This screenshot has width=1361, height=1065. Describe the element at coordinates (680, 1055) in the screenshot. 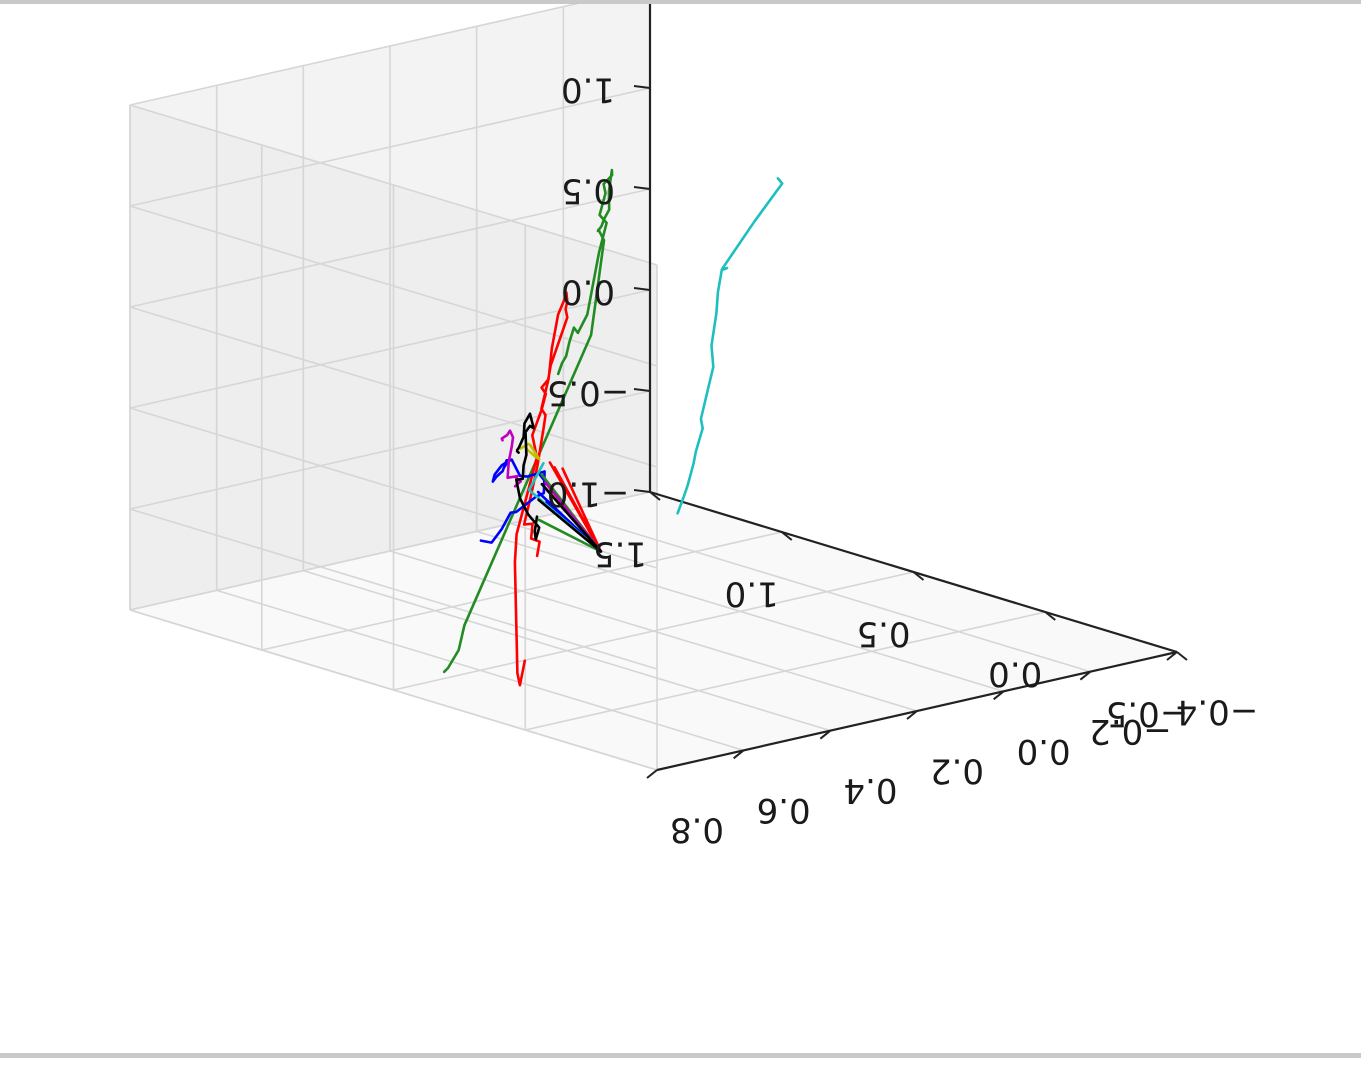

I see `bottom-border` at that location.